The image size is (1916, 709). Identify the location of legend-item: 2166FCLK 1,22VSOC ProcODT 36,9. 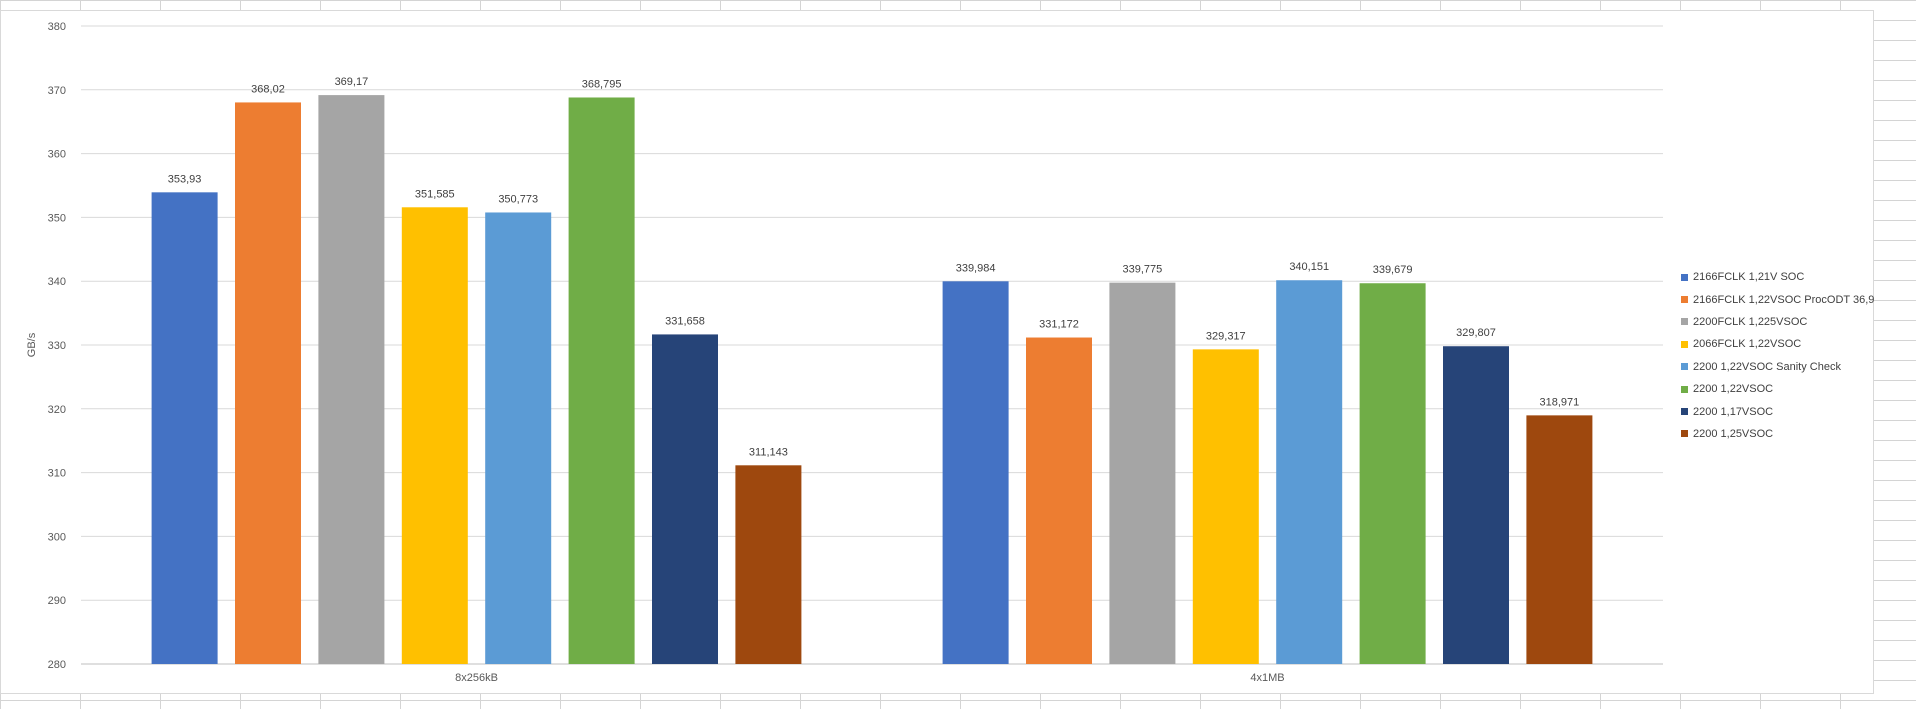
(1778, 299).